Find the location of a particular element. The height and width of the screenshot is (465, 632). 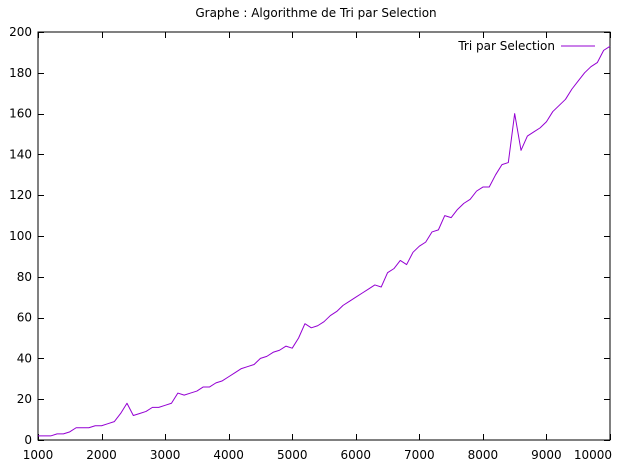

x-tick-label-5000: 5000 is located at coordinates (292, 455).